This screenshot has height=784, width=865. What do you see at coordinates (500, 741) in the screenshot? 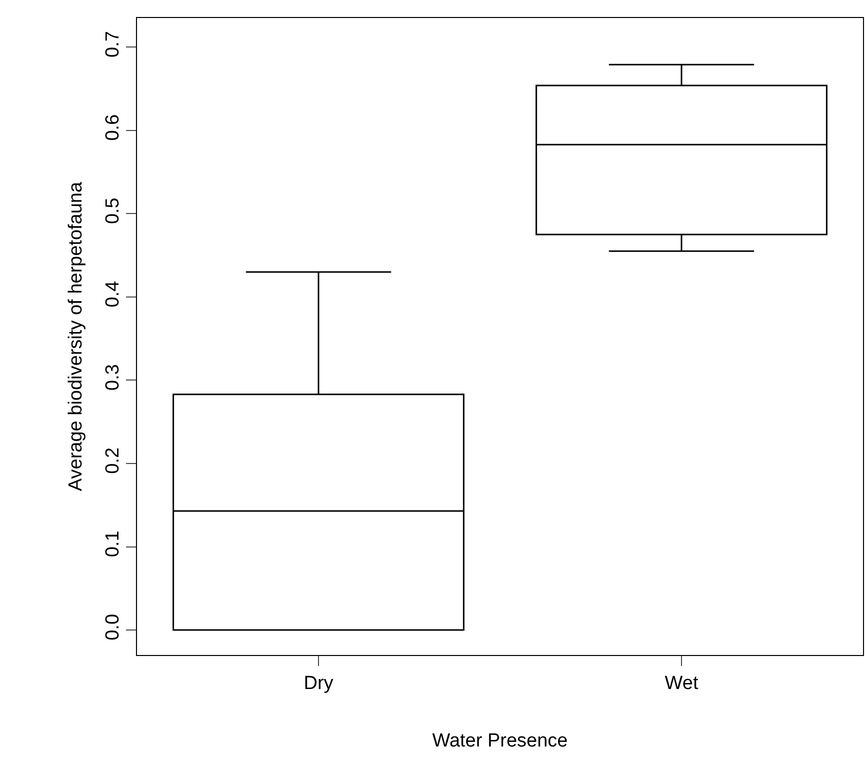
I see `x-axis-title: Water Presence` at bounding box center [500, 741].